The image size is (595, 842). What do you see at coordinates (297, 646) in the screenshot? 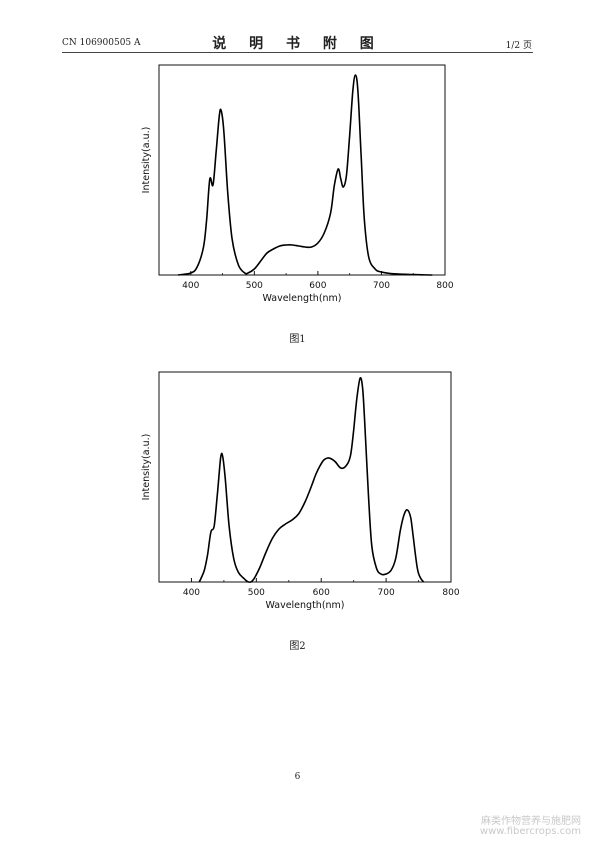
I see `figure-2-caption: 图2` at bounding box center [297, 646].